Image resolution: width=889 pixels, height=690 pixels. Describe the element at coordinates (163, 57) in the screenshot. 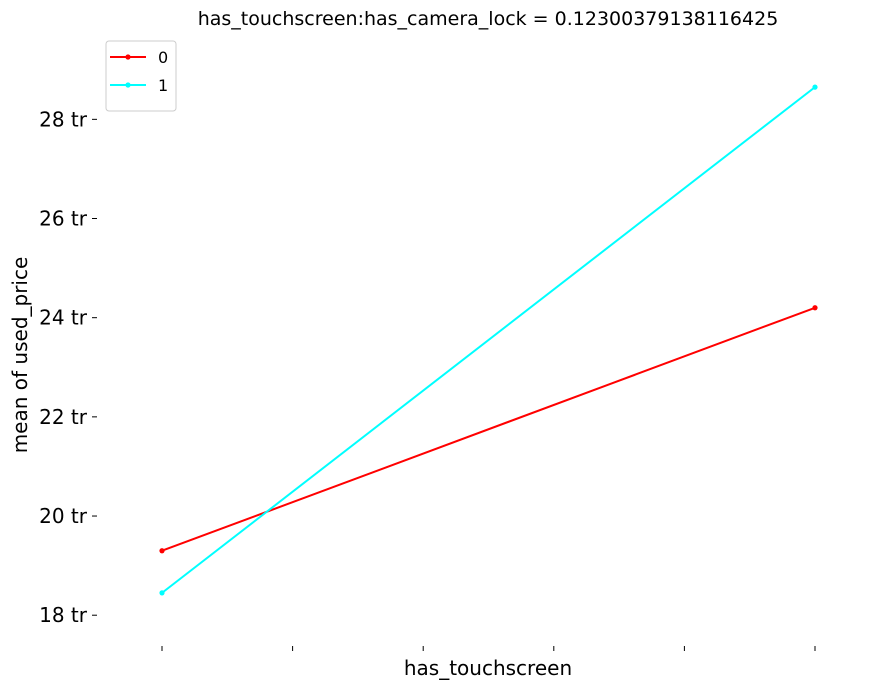

I see `legend-label-0: 0` at that location.